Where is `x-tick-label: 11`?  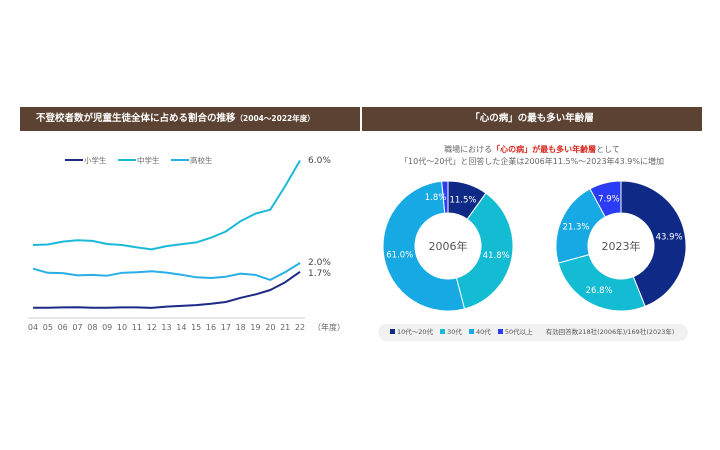 x-tick-label: 11 is located at coordinates (137, 327).